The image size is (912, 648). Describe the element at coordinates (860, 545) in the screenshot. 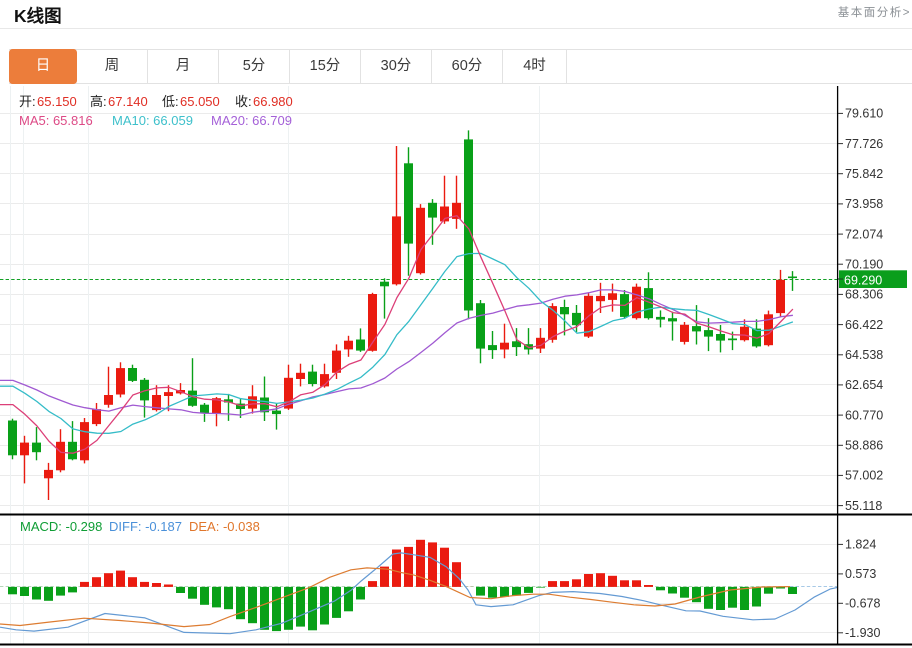

I see `svg-text: 1.824` at that location.